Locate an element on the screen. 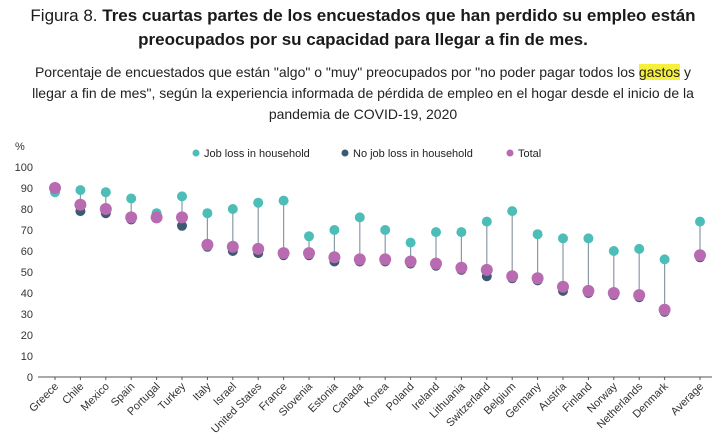 This screenshot has height=440, width=726. y-tick-label: 0 is located at coordinates (30, 378).